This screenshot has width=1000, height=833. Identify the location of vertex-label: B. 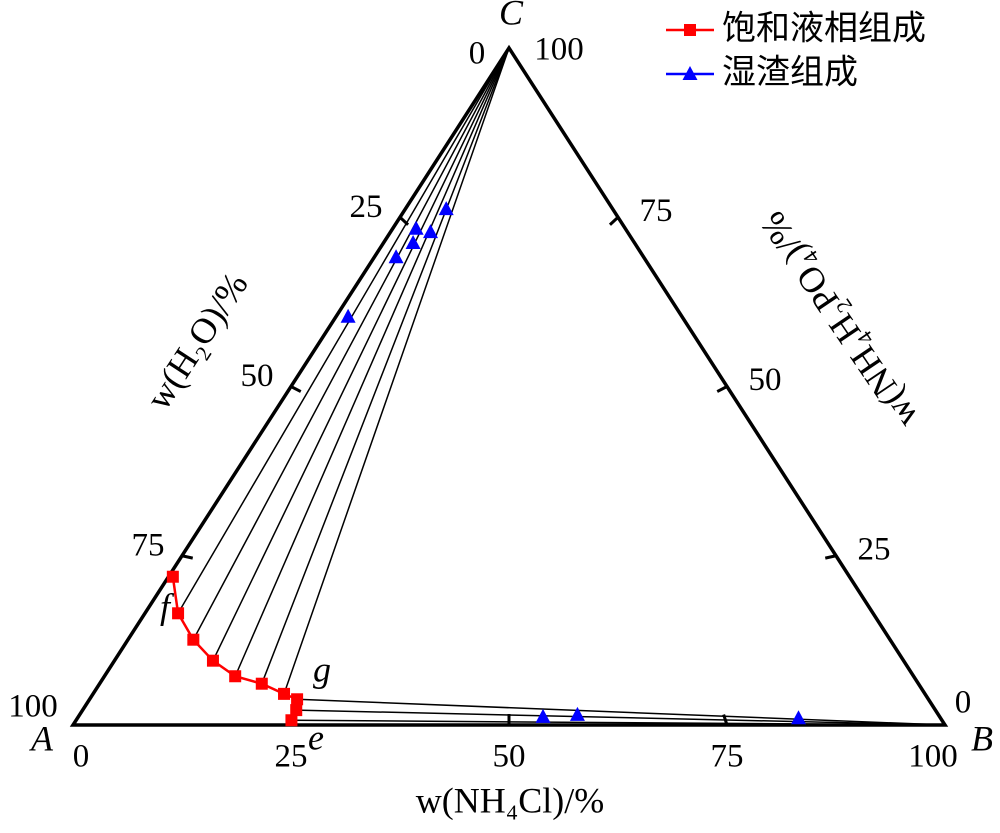
(982, 738).